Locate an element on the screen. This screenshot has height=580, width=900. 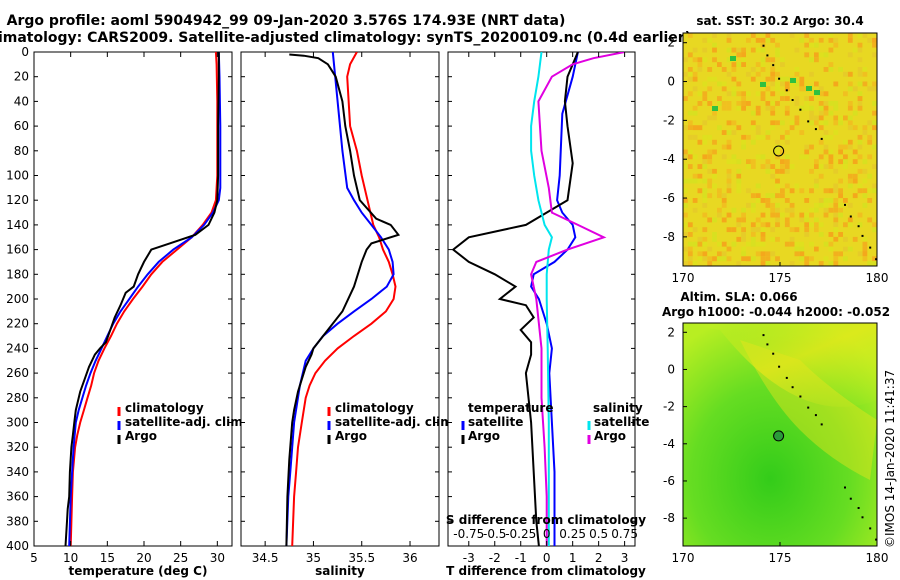
legend-label-t-satellite: satellite is located at coordinates (495, 422).